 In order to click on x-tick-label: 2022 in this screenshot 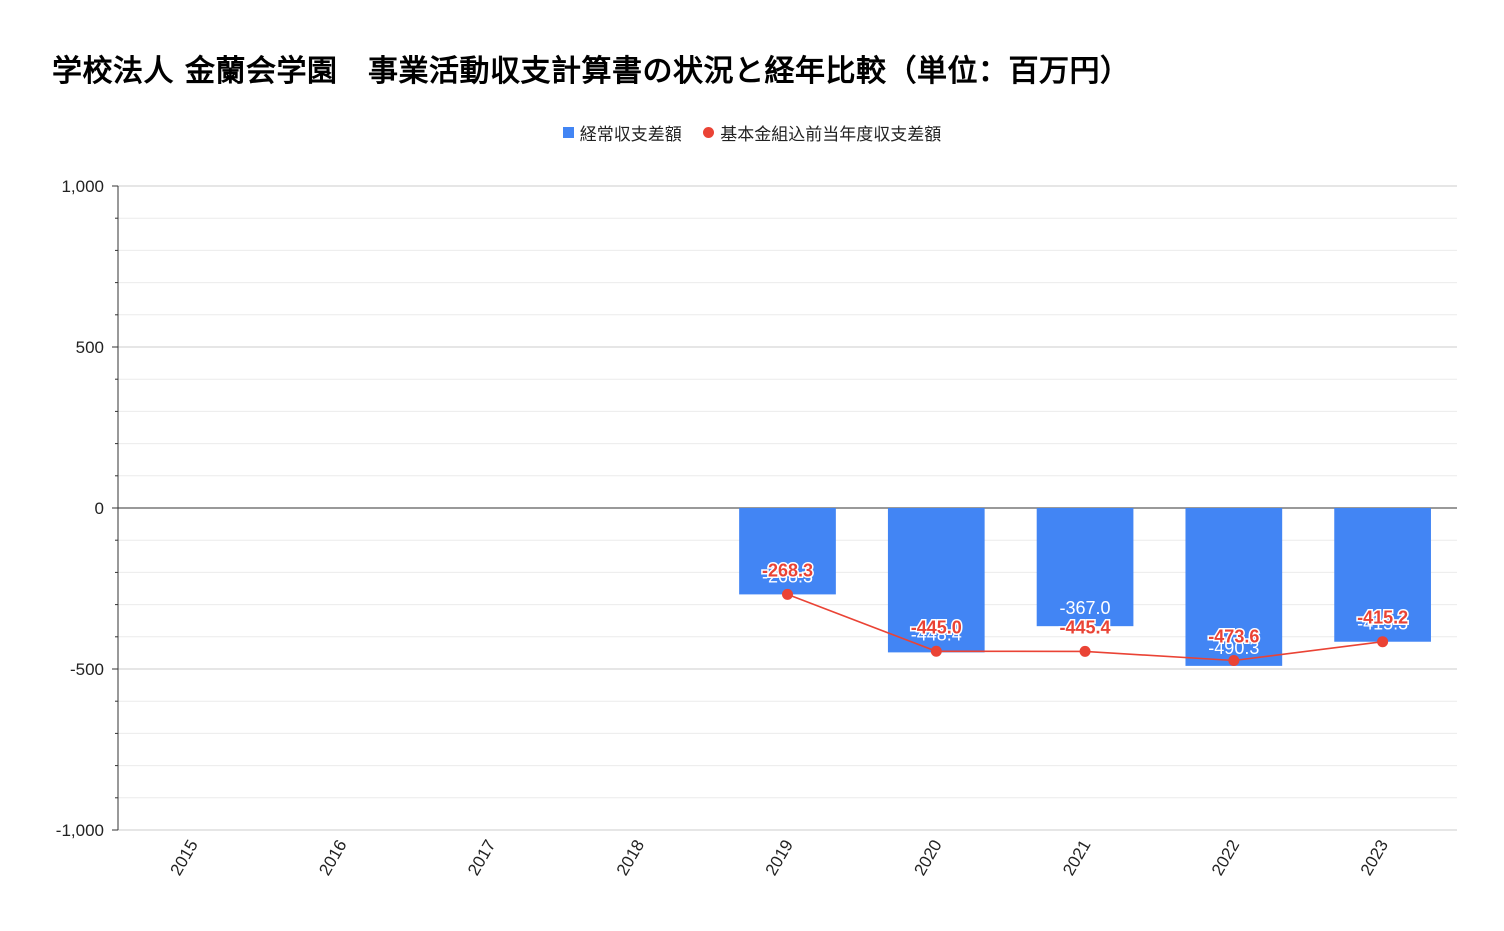, I will do `click(1225, 858)`.